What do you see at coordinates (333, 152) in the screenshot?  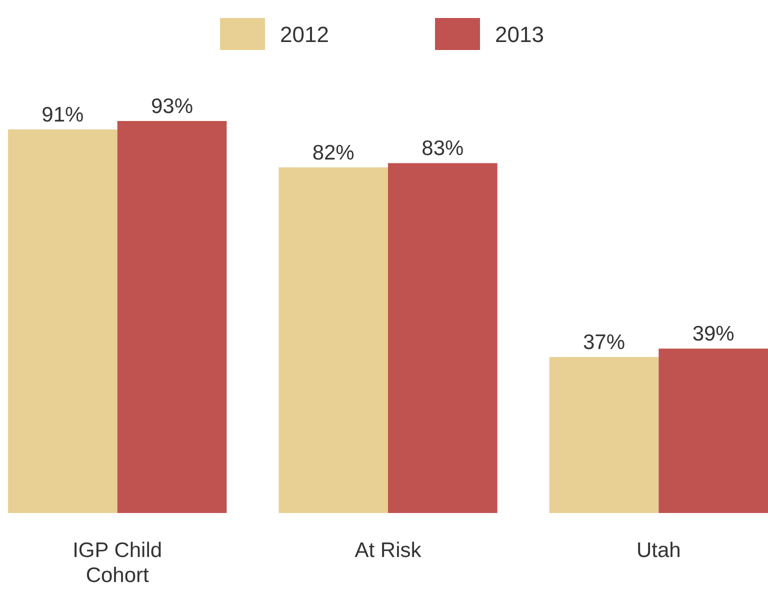 I see `data-label: 82%` at bounding box center [333, 152].